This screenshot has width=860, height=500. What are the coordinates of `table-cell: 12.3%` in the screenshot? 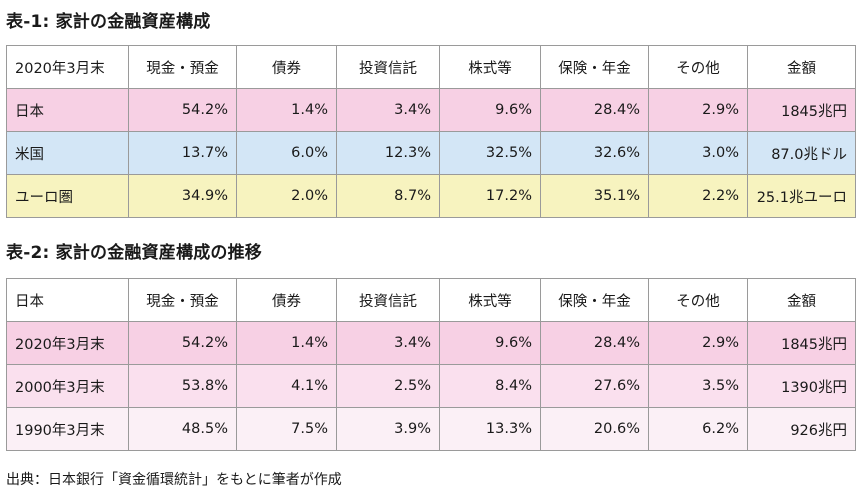 It's located at (388, 153).